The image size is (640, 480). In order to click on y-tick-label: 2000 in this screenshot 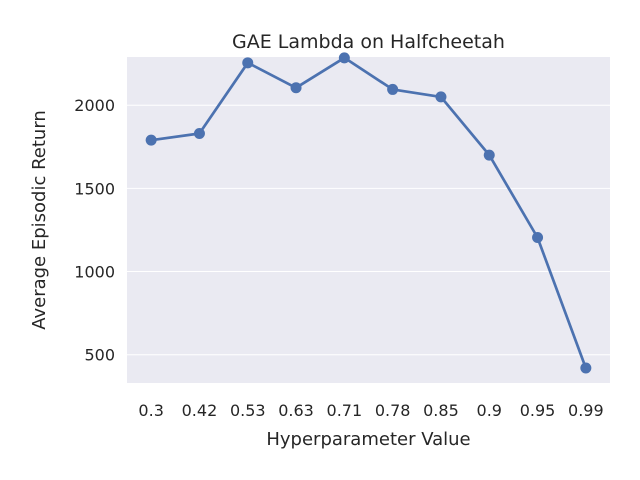, I will do `click(94, 105)`.